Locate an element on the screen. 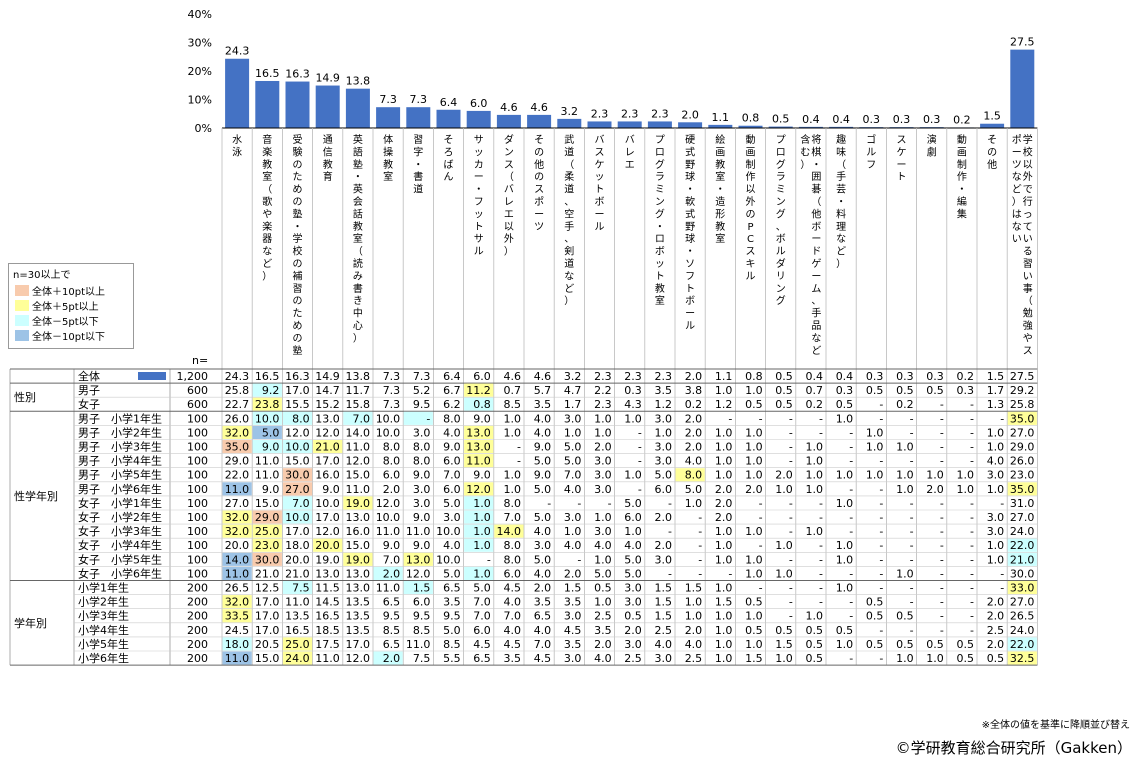  table-cell: 32.0 is located at coordinates (237, 432).